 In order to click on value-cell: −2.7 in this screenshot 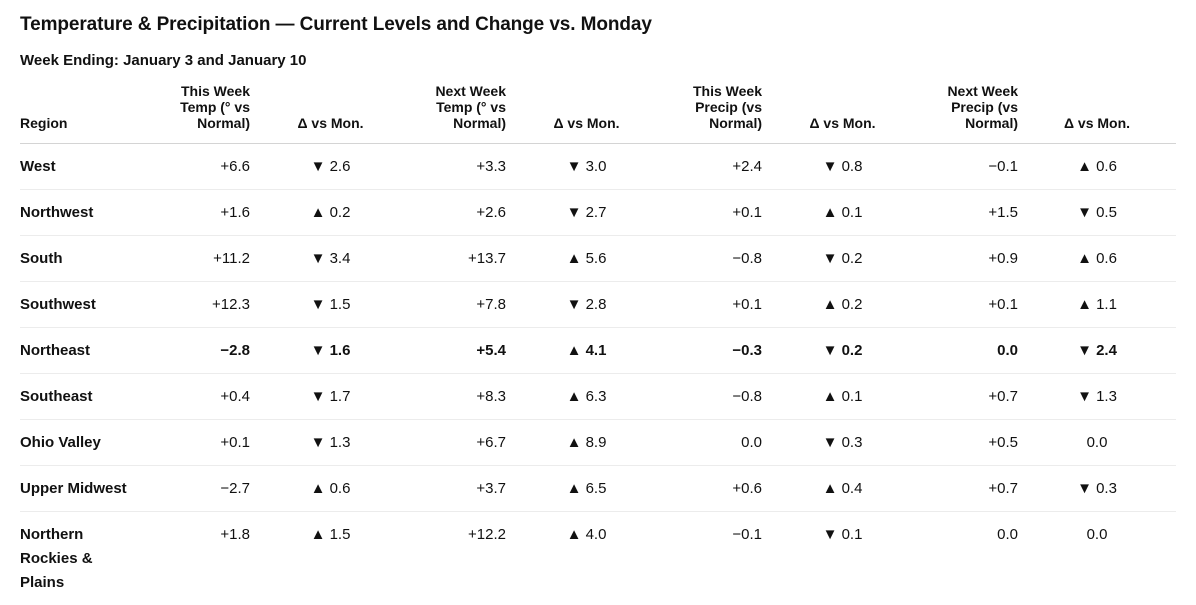, I will do `click(191, 489)`.